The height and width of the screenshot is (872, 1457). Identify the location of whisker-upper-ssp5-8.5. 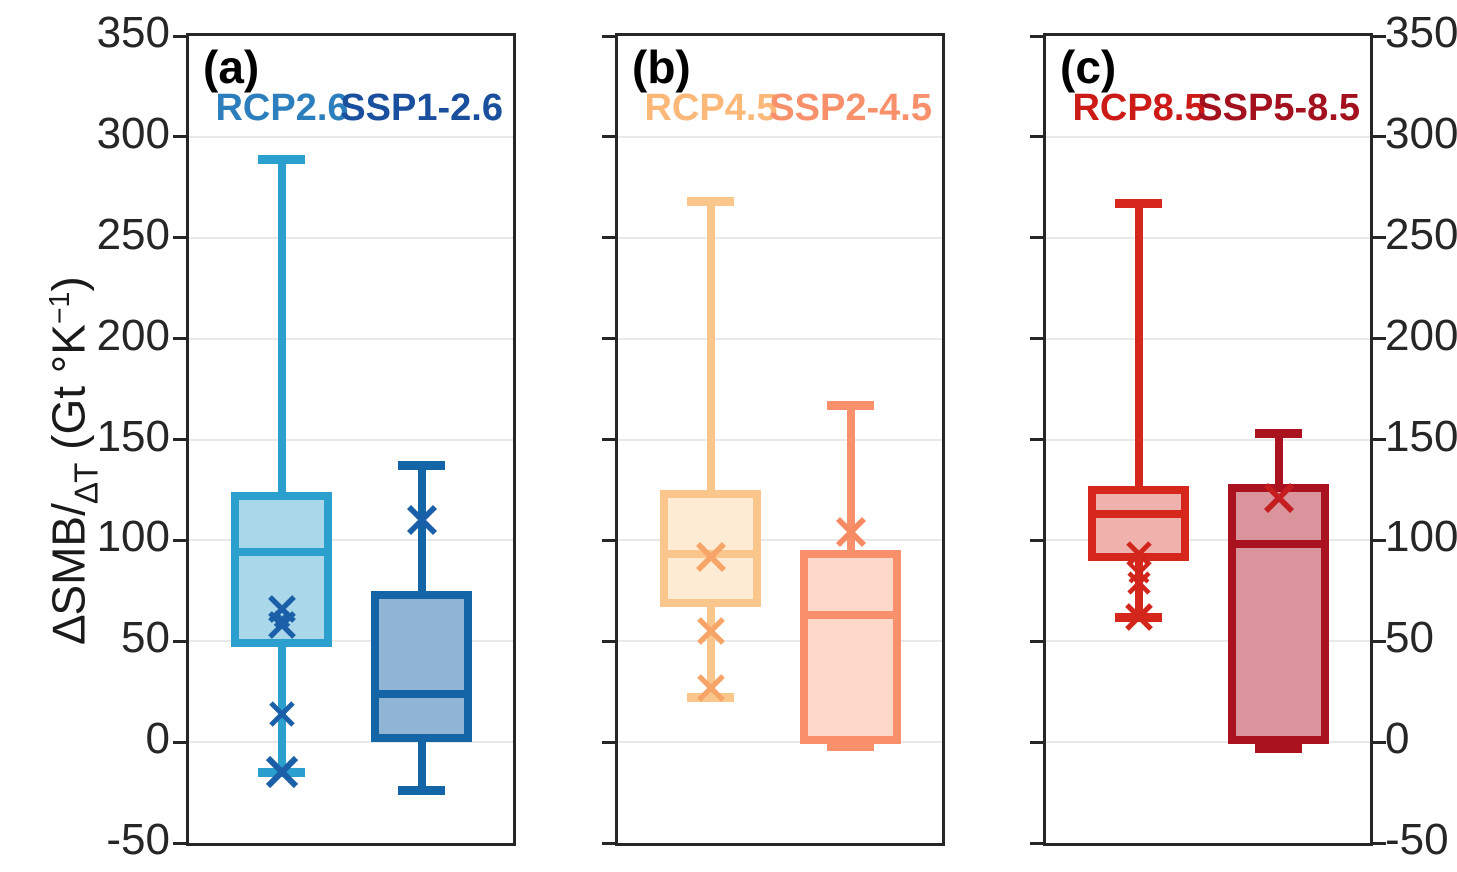
(1278, 458).